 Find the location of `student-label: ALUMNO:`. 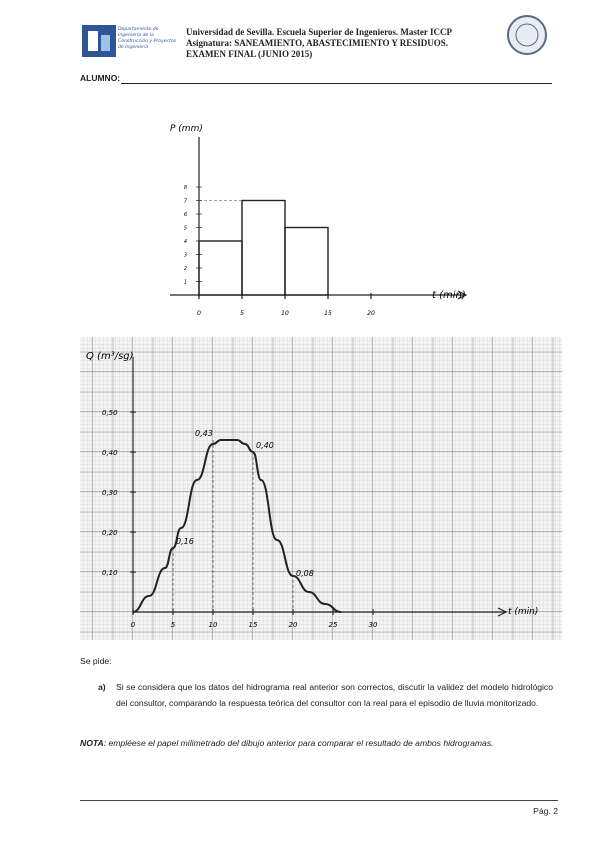

student-label: ALUMNO: is located at coordinates (100, 78).